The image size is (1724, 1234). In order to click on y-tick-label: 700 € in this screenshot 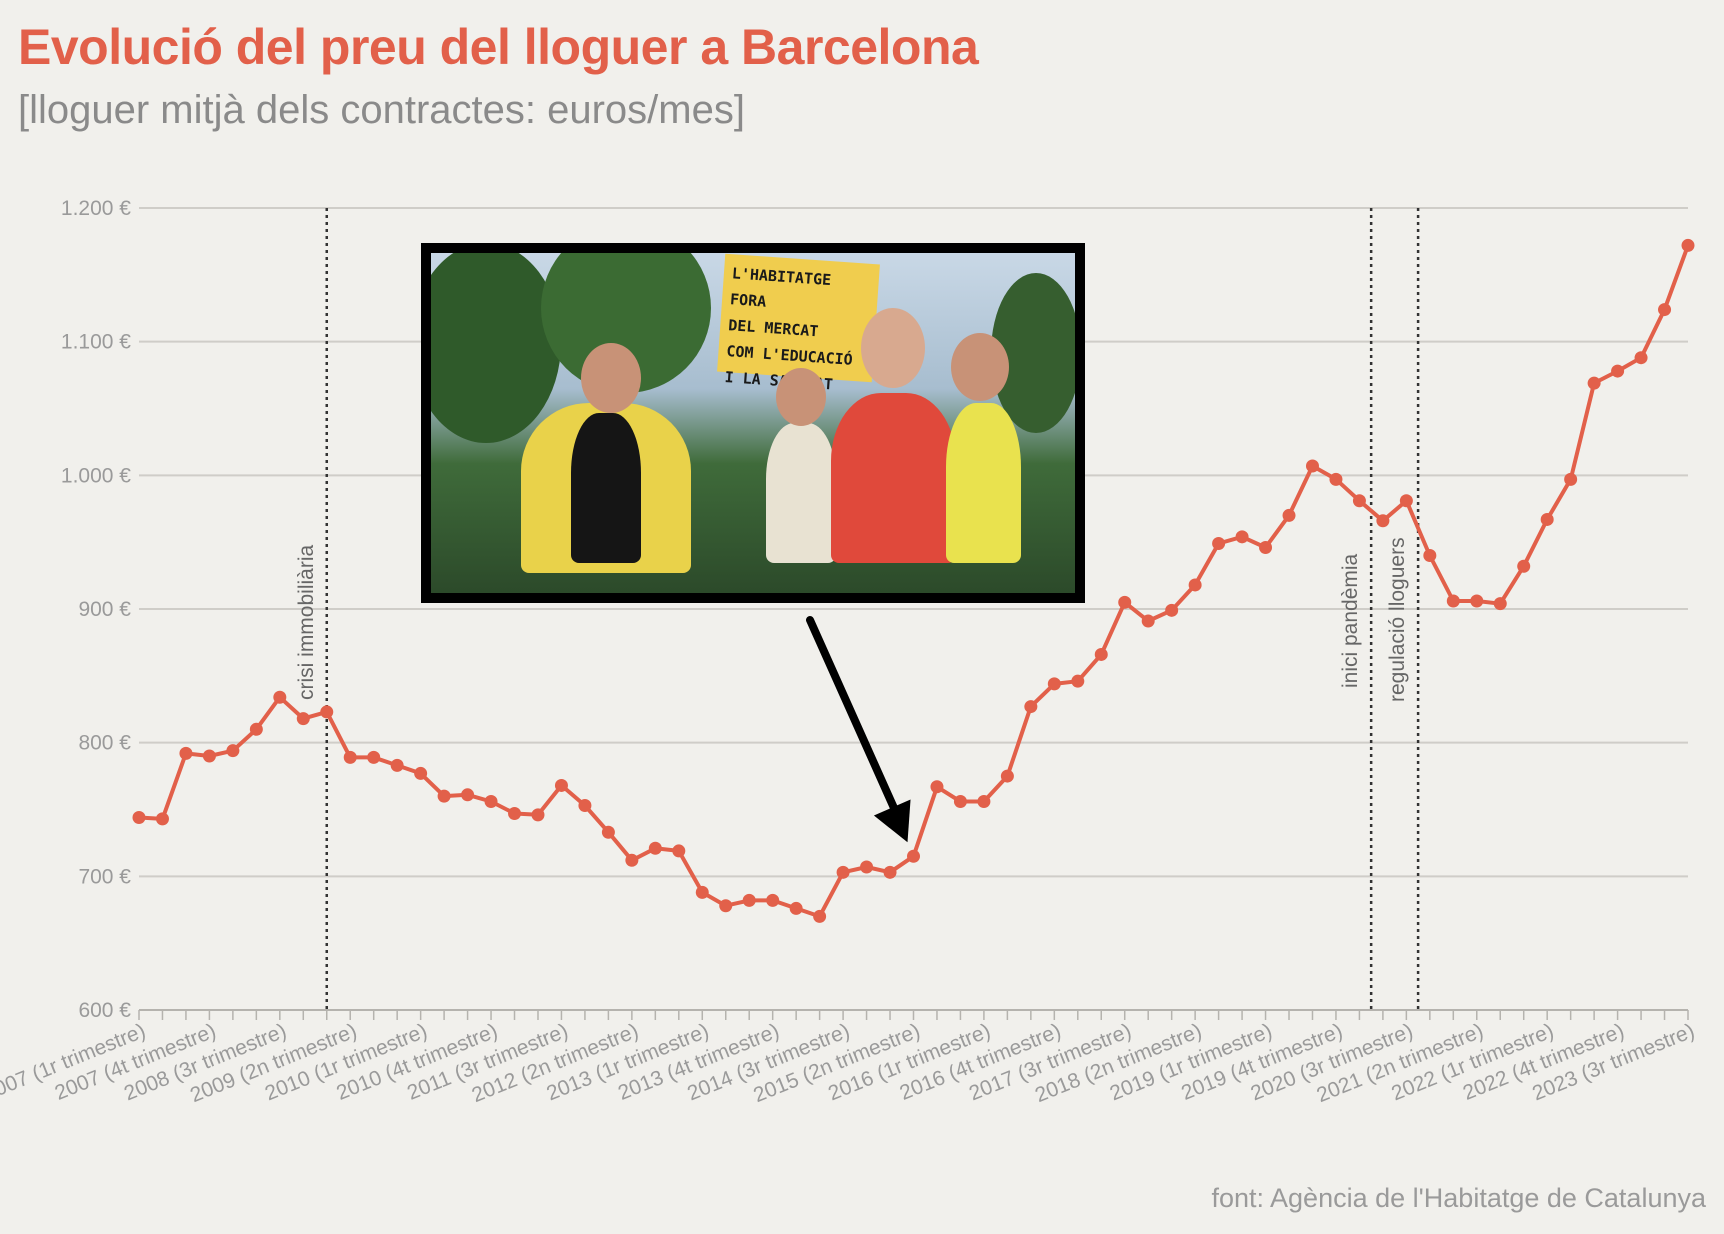, I will do `click(104, 876)`.